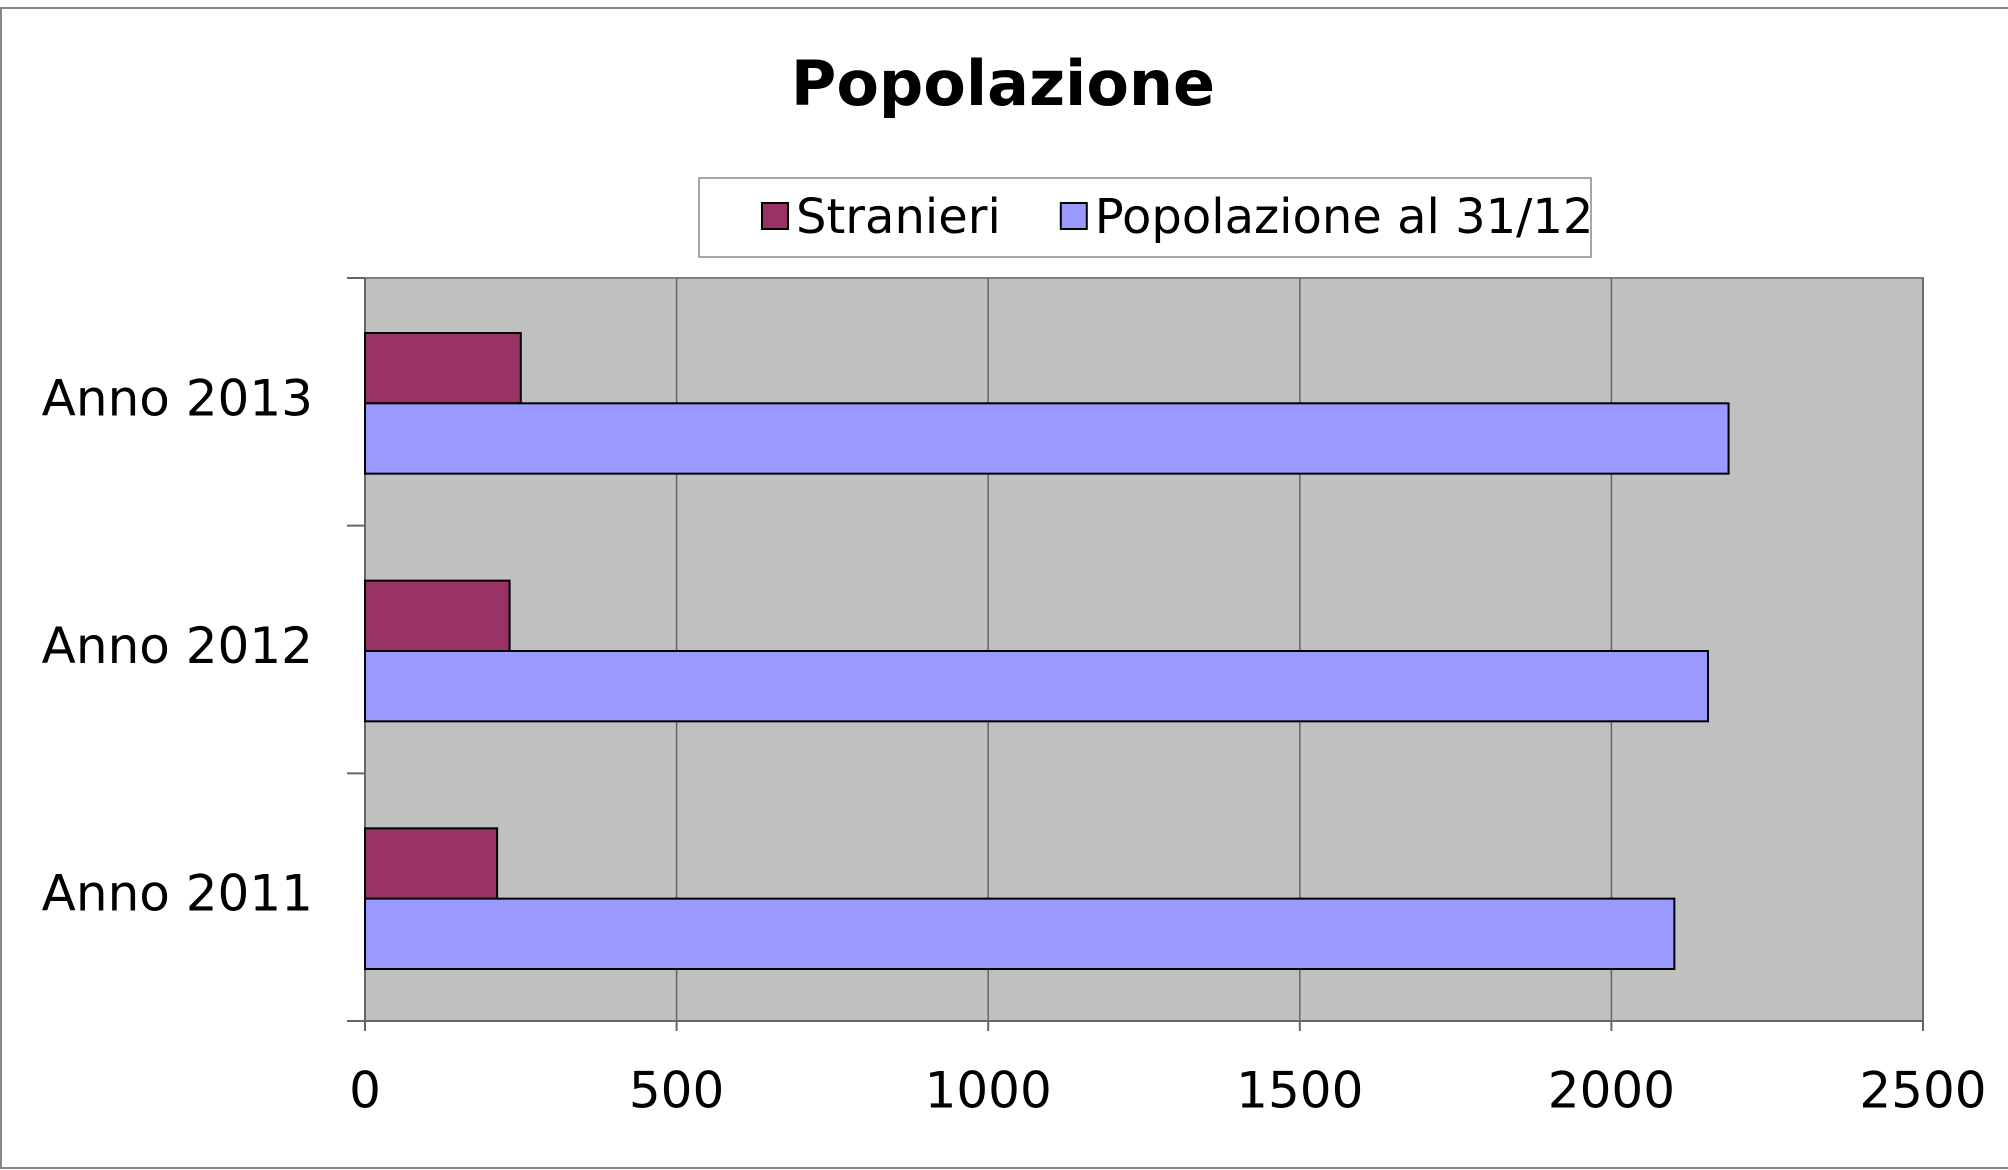  I want to click on legend-box, so click(1145, 217).